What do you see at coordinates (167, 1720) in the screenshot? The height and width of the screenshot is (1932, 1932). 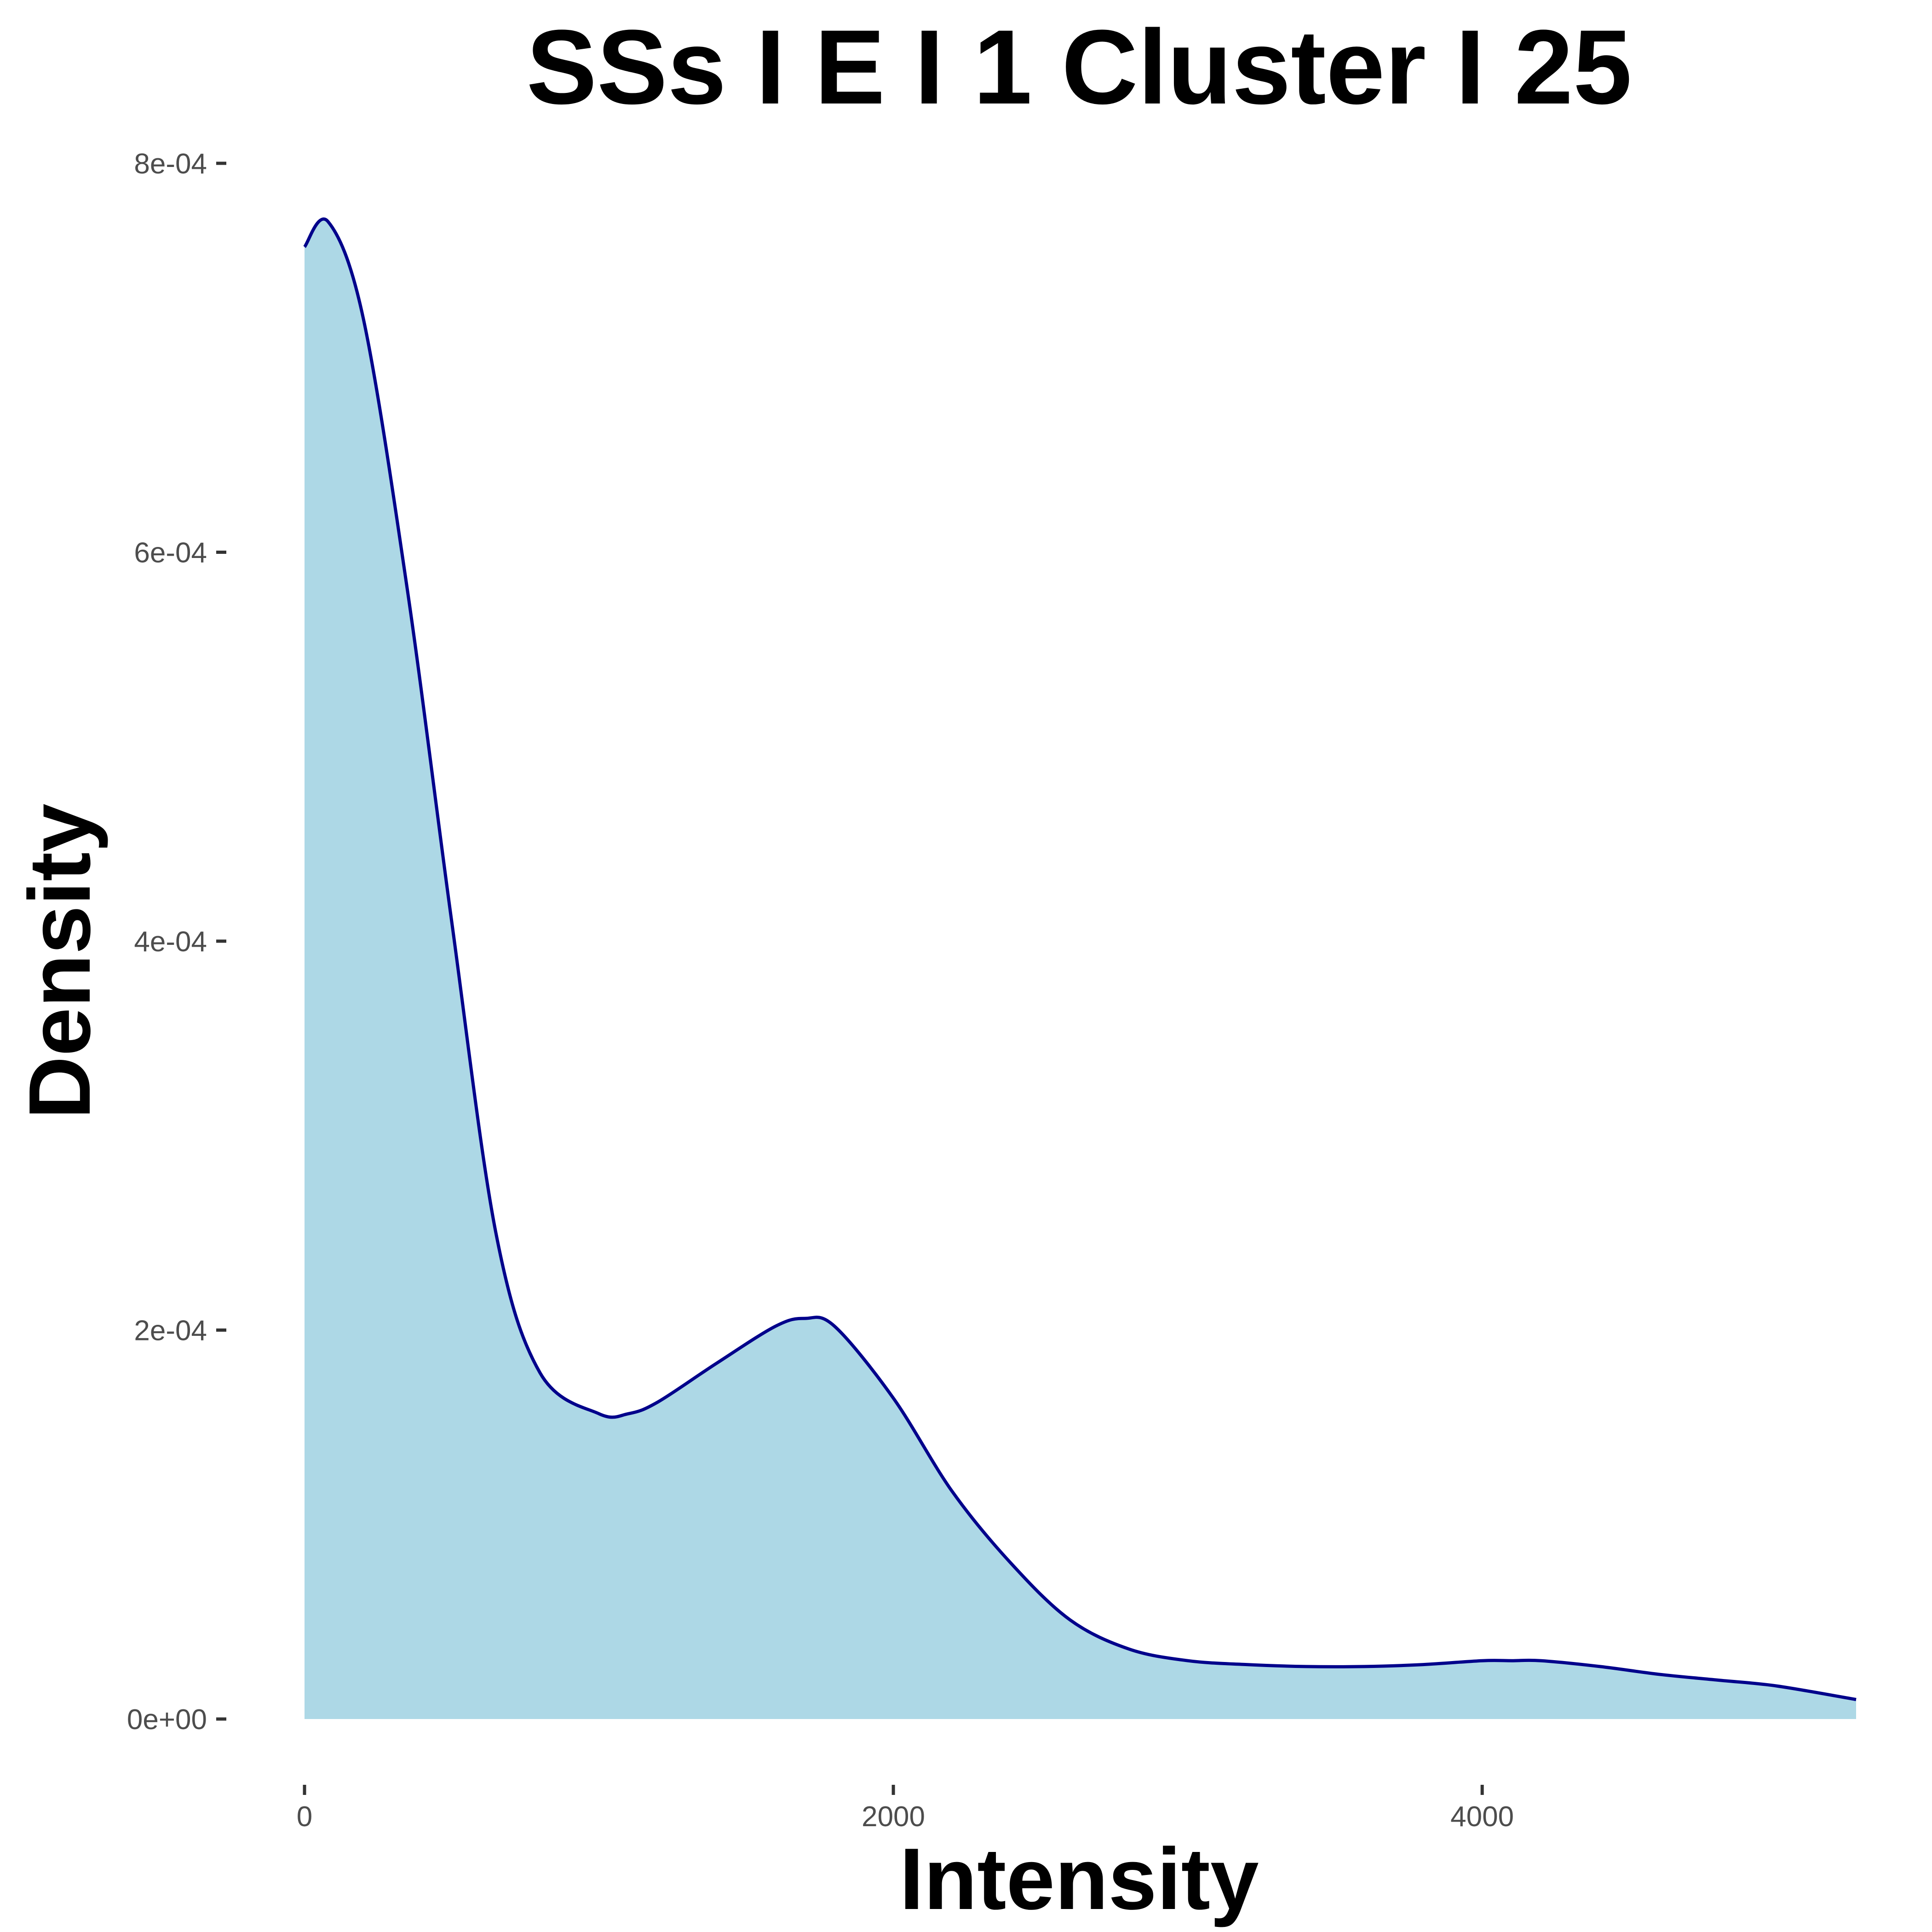 I see `y-tick-label: 0e+00` at bounding box center [167, 1720].